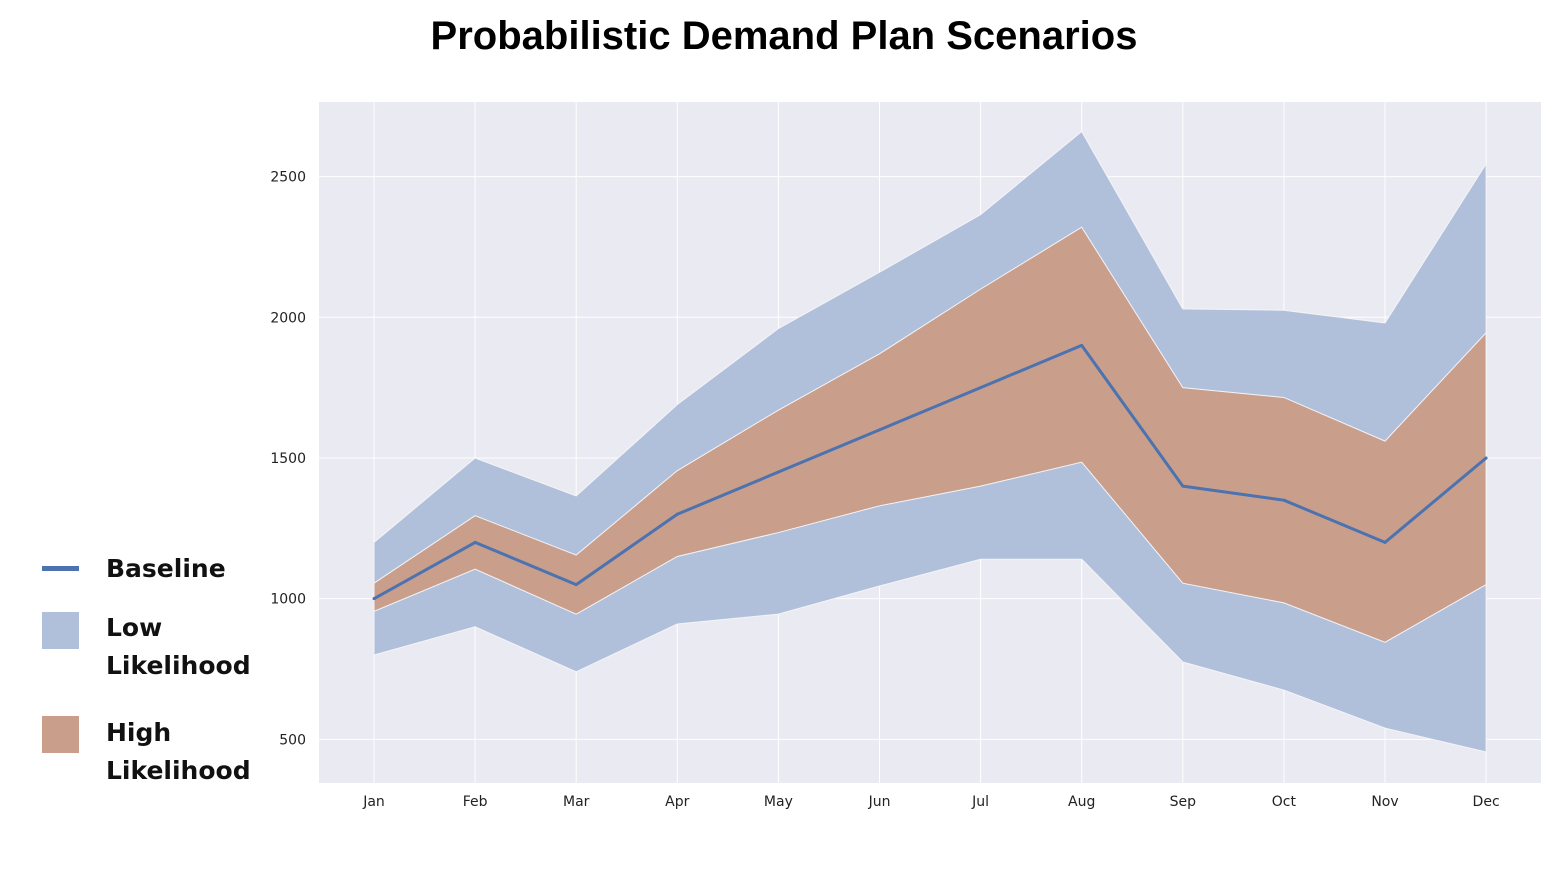  I want to click on legend-baseline-label: Baseline, so click(166, 568).